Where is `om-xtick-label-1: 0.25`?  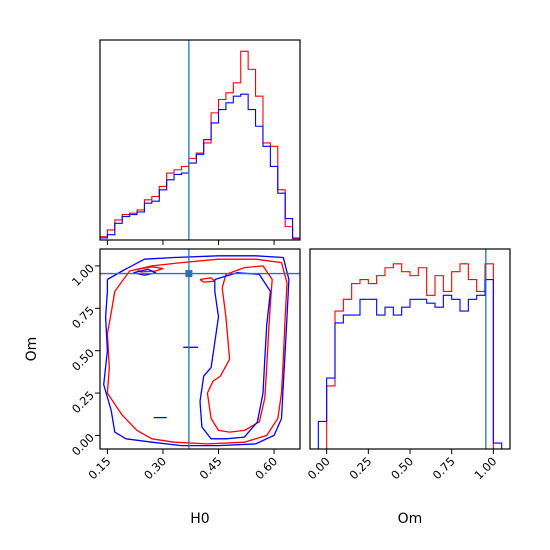
om-xtick-label-1: 0.25 is located at coordinates (360, 468).